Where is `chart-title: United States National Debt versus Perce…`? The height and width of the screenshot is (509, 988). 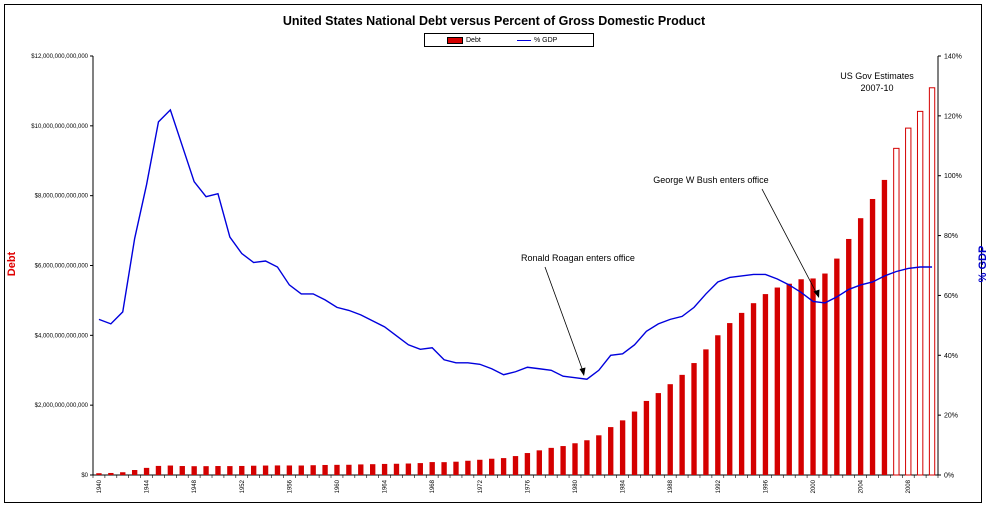 chart-title: United States National Debt versus Perce… is located at coordinates (494, 21).